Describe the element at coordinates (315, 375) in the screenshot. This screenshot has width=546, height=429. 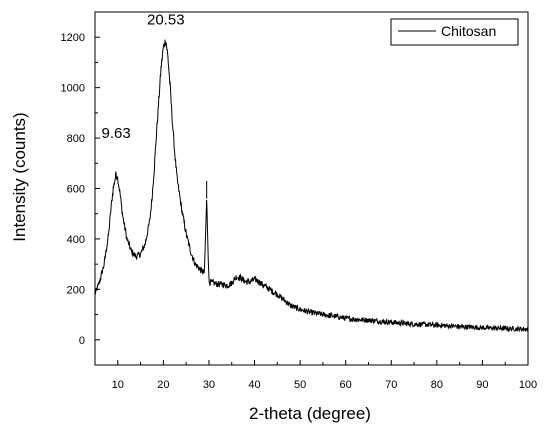
I see `x-axis: 10 20 30 40 50 60 70 80 90 100` at that location.